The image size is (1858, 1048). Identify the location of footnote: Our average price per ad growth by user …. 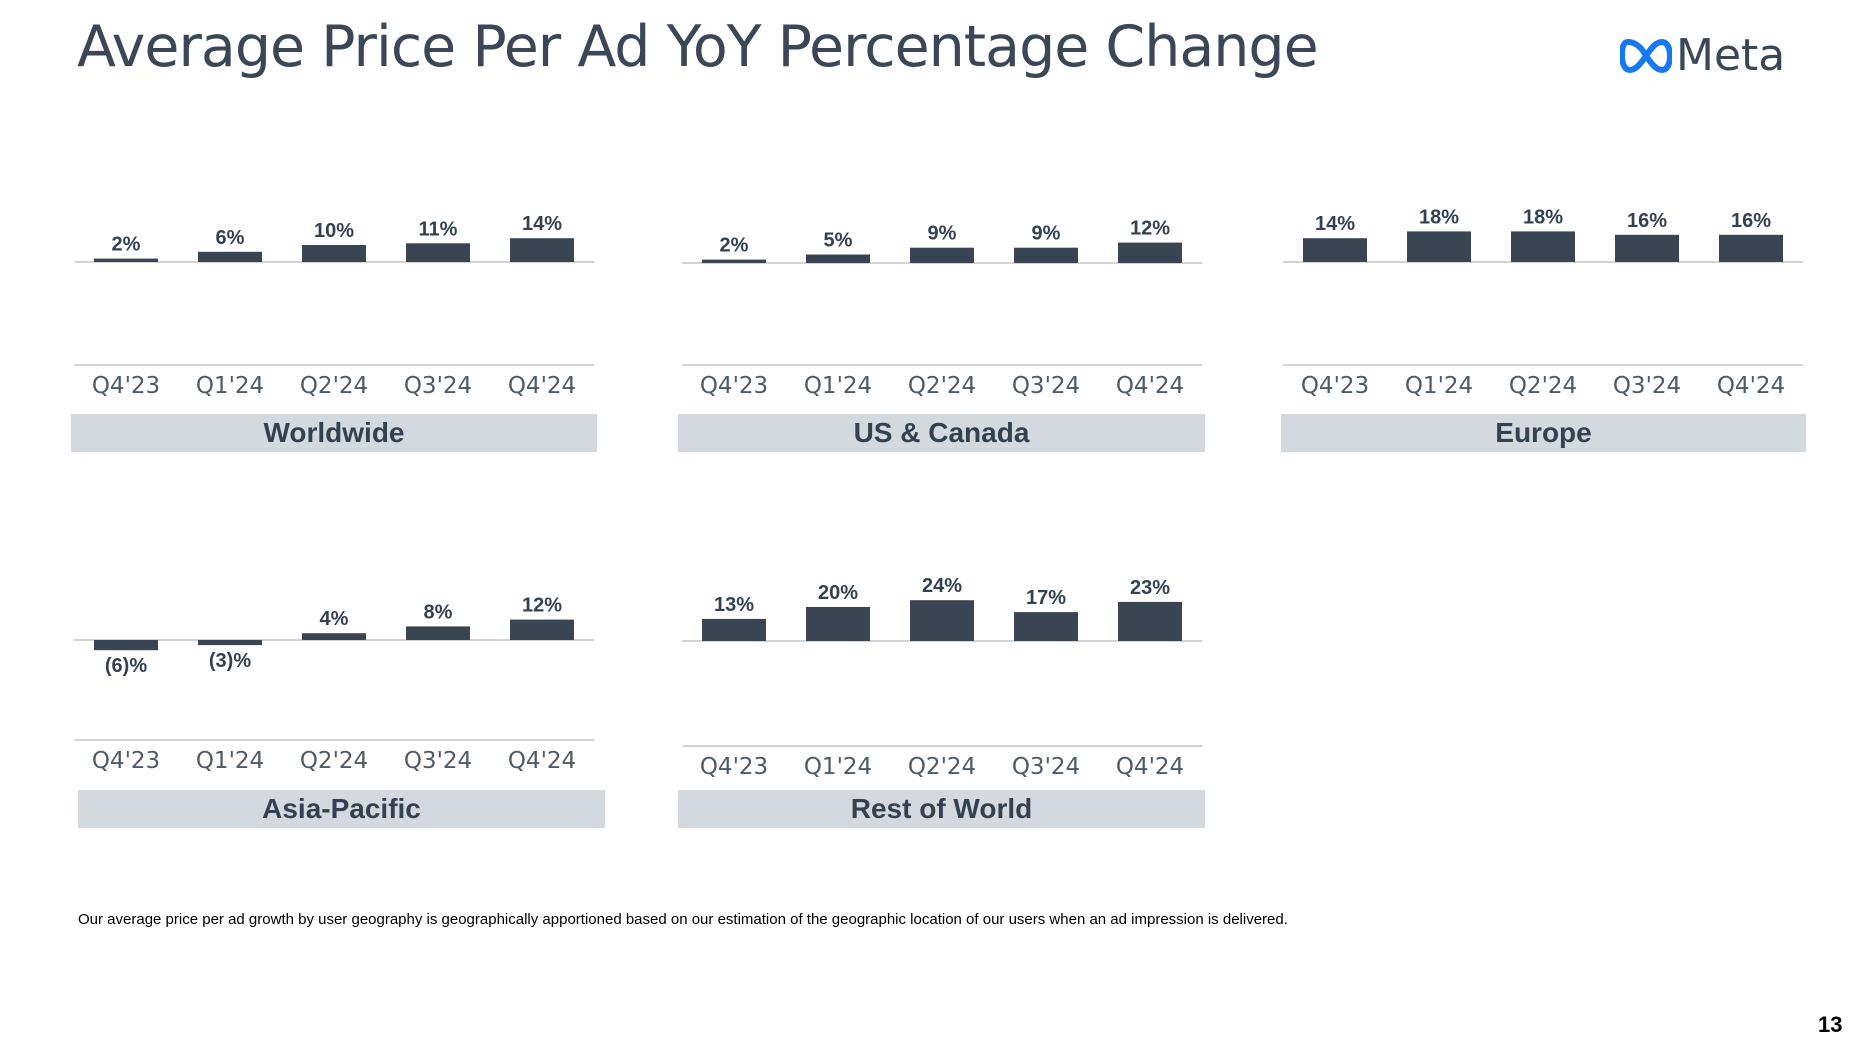
(683, 919).